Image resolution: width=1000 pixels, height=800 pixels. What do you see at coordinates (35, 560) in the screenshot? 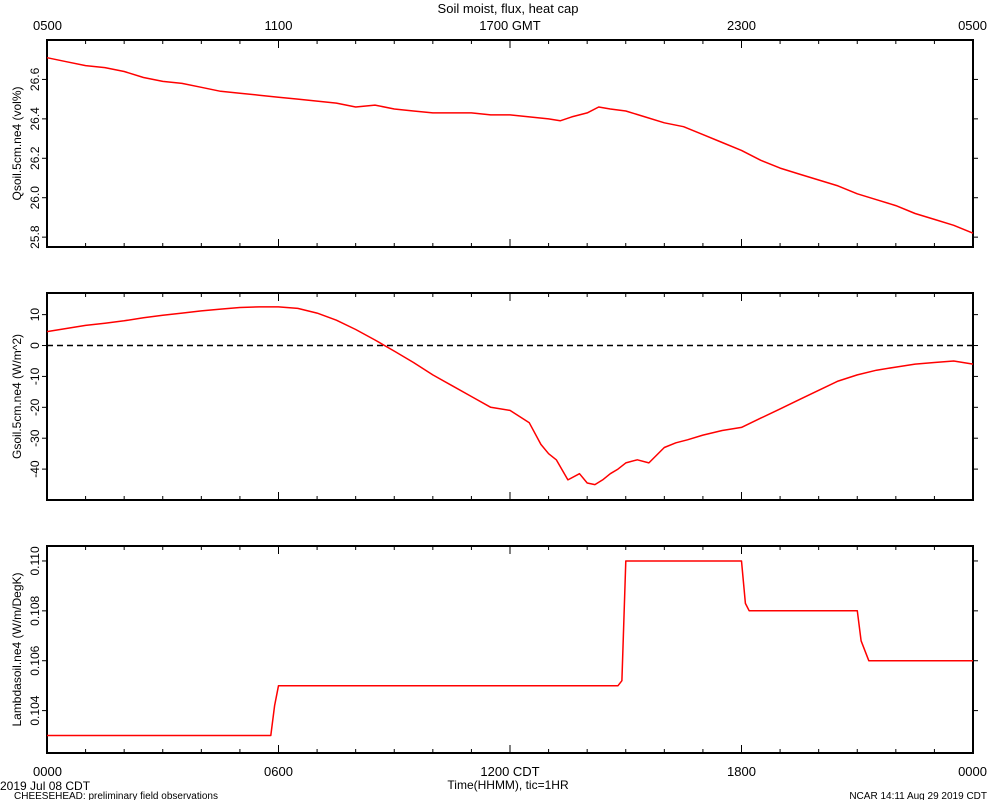
I see `y-tick-label: 0.110` at bounding box center [35, 560].